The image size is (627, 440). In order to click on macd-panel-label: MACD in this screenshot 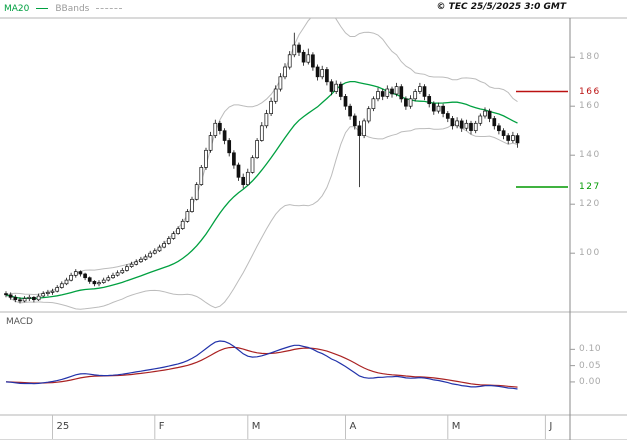, I will do `click(19, 322)`.